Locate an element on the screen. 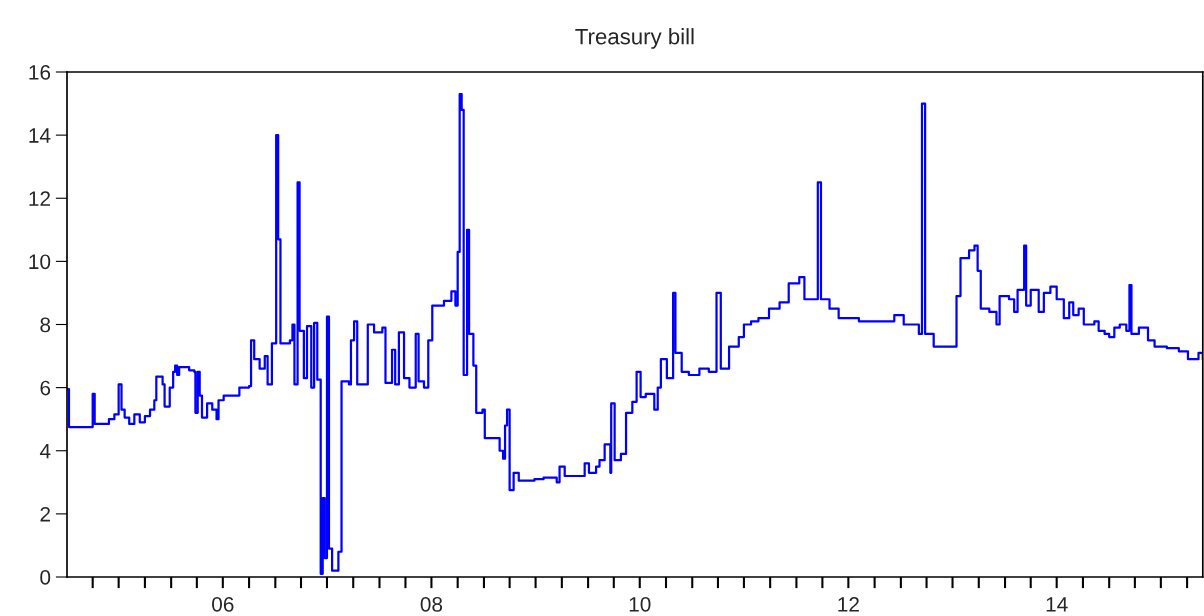  y-tick-label: 16 is located at coordinates (40, 72).